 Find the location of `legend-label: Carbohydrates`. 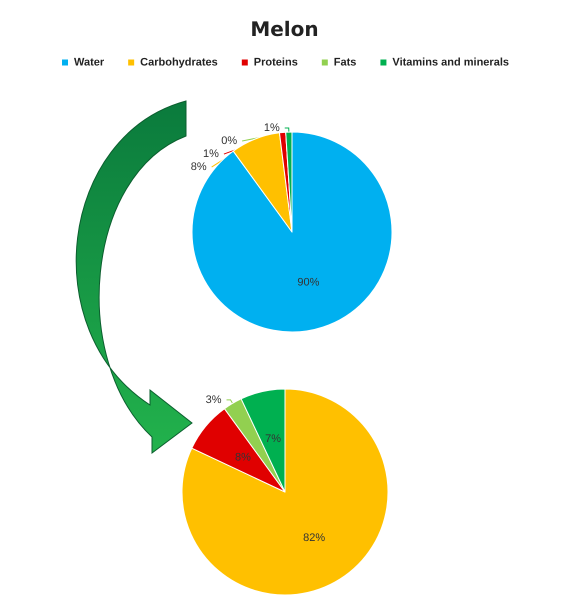

legend-label: Carbohydrates is located at coordinates (179, 62).